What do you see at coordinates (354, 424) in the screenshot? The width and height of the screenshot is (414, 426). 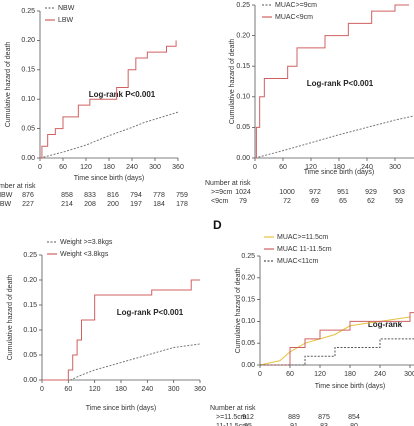 I see `risk-count: 80` at bounding box center [354, 424].